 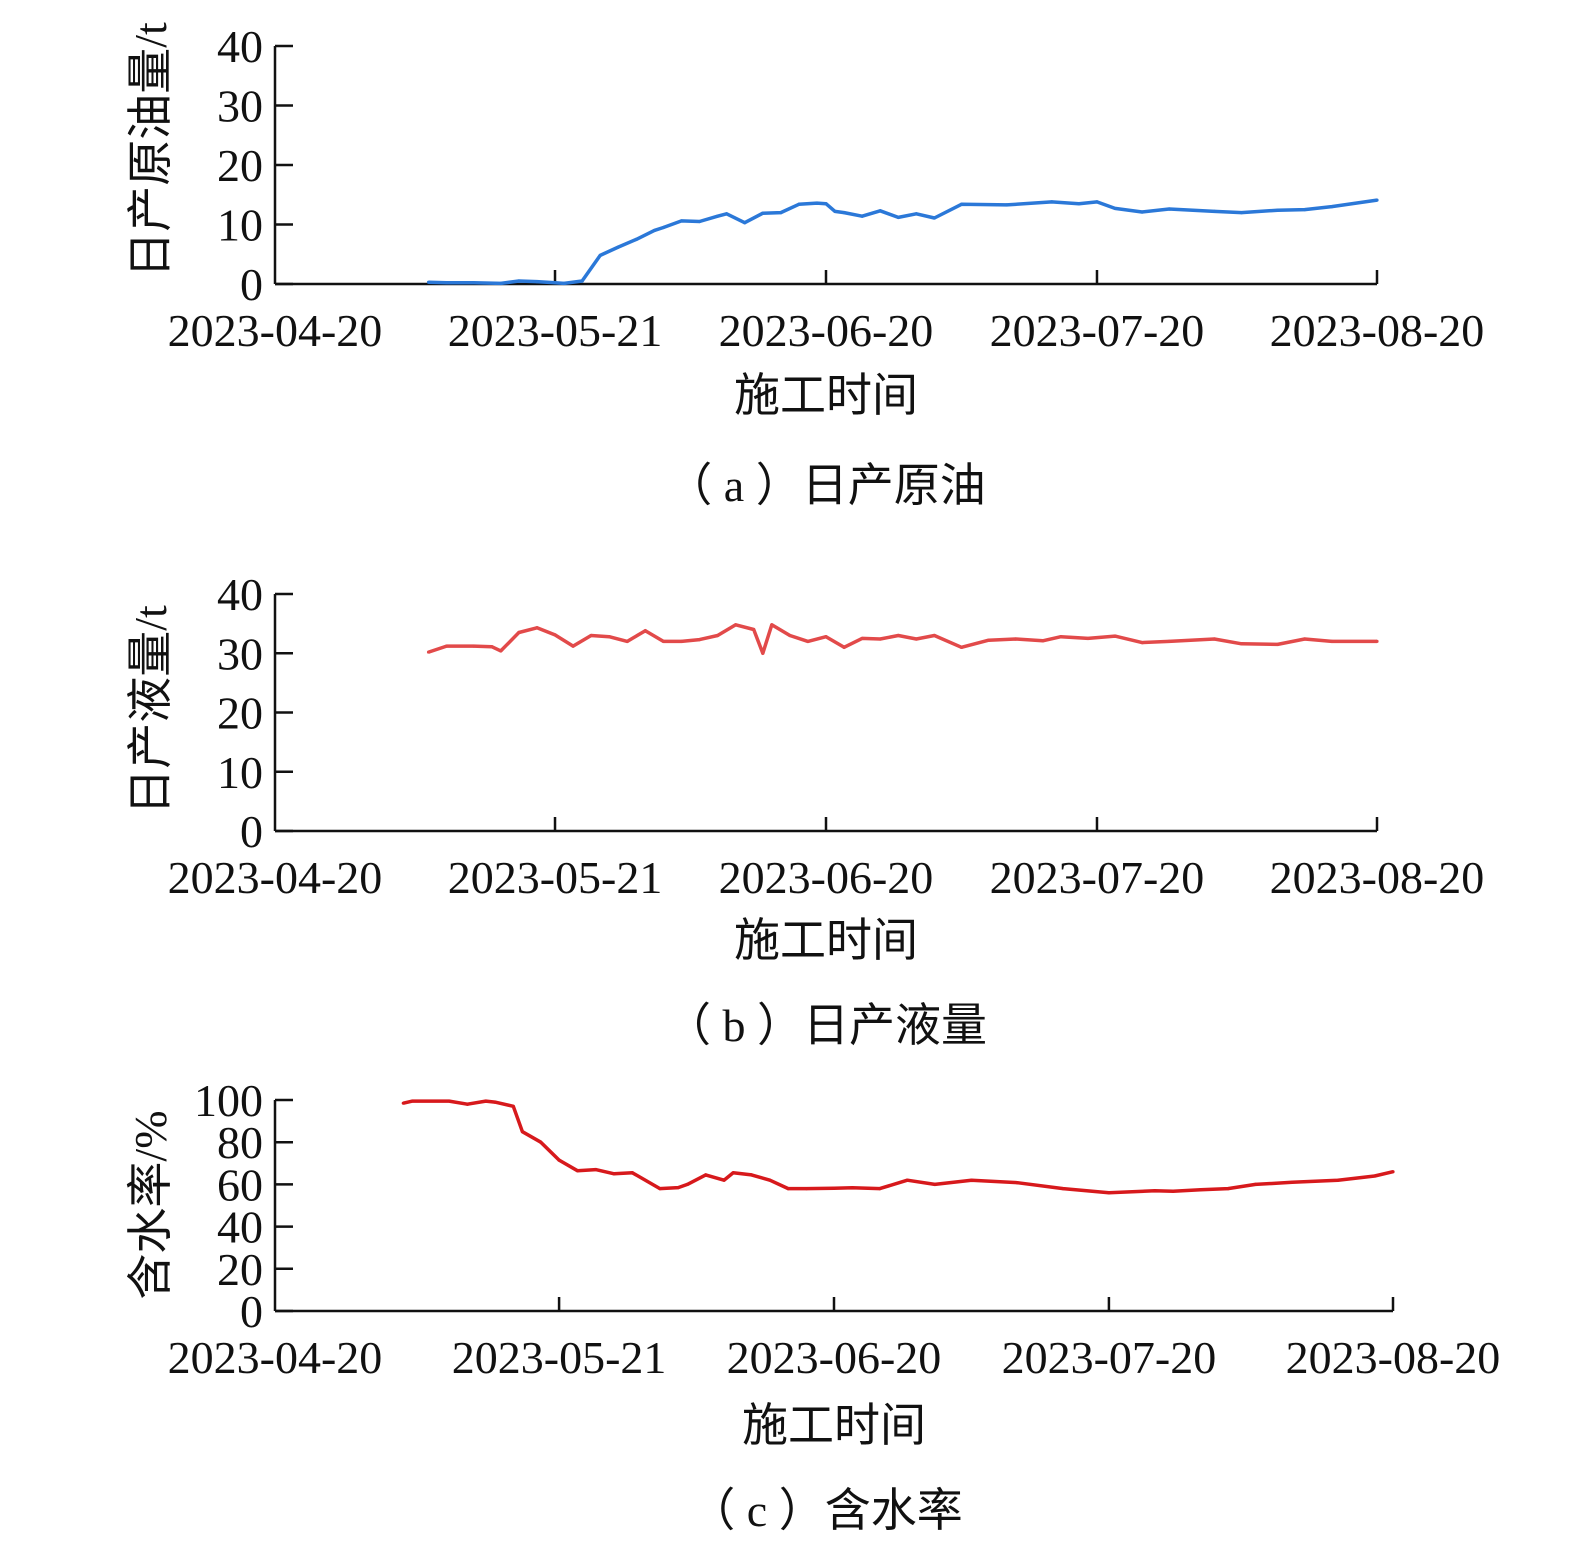 What do you see at coordinates (150, 710) in the screenshot?
I see `y-axis-label: 日产液量/t` at bounding box center [150, 710].